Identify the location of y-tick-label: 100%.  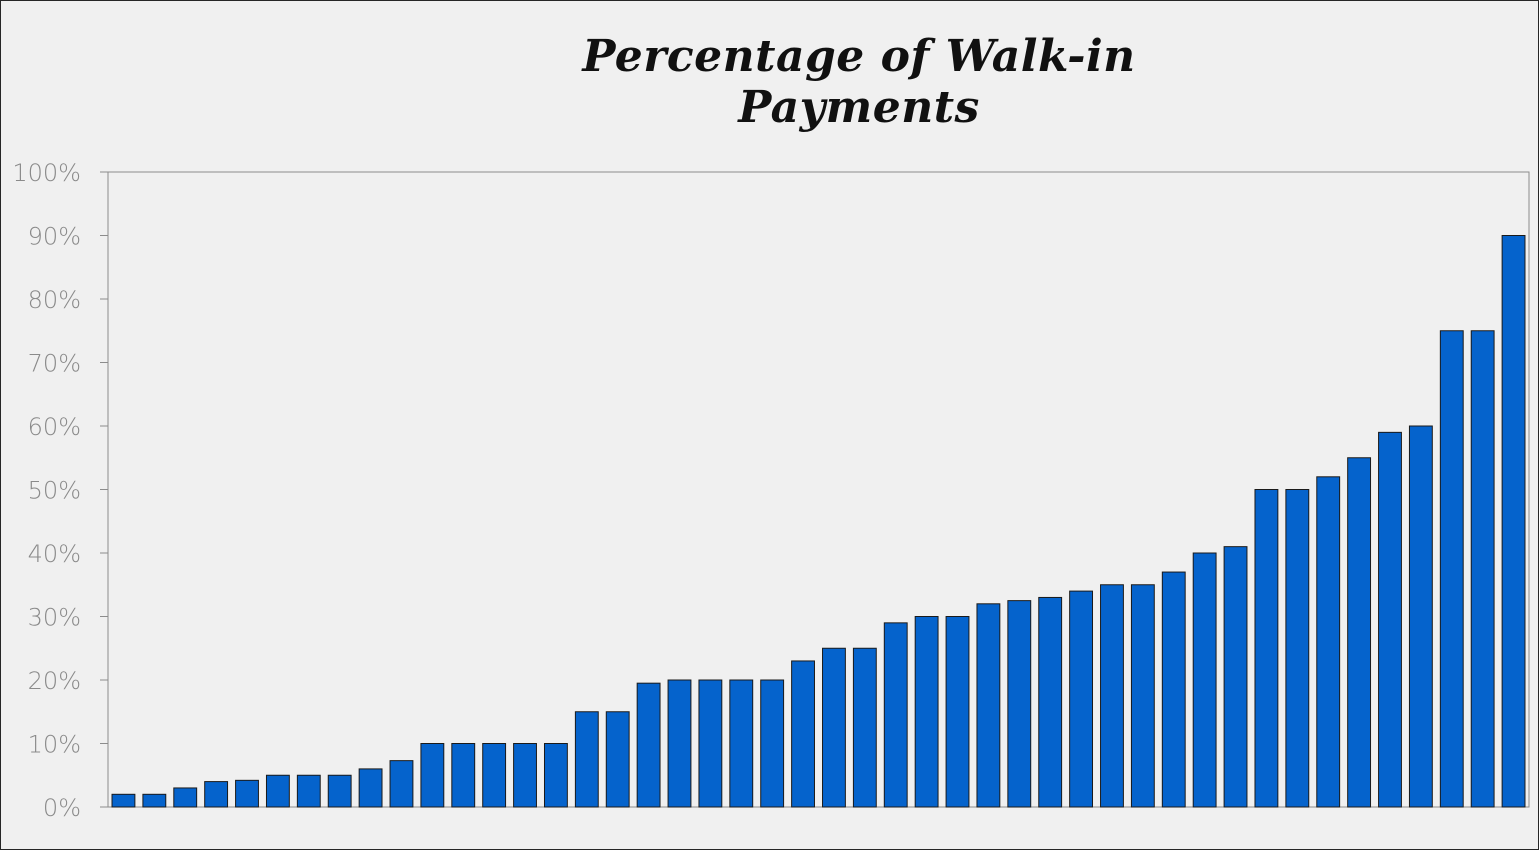
(46, 173).